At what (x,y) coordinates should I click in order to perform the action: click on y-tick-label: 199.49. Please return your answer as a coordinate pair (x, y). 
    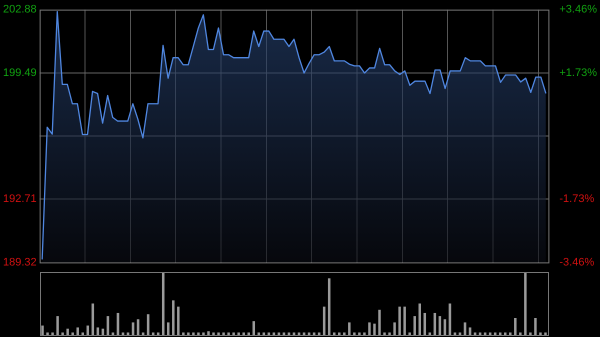
    Looking at the image, I should click on (19, 72).